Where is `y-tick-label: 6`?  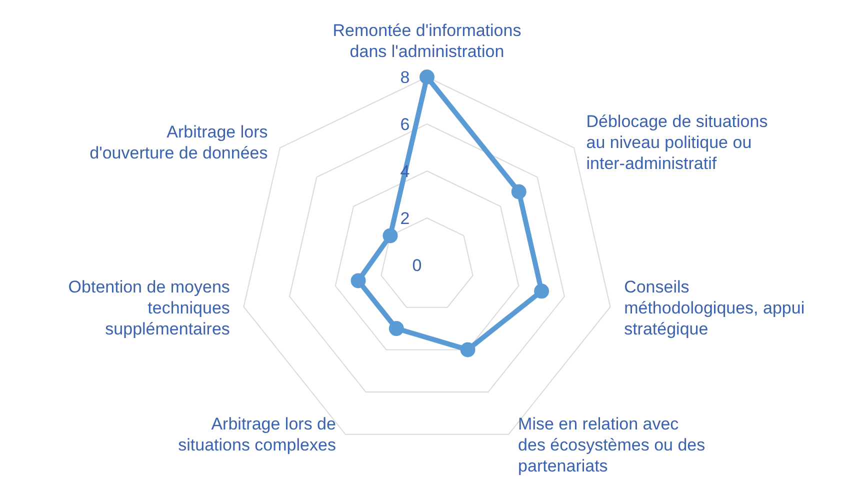
y-tick-label: 6 is located at coordinates (405, 124).